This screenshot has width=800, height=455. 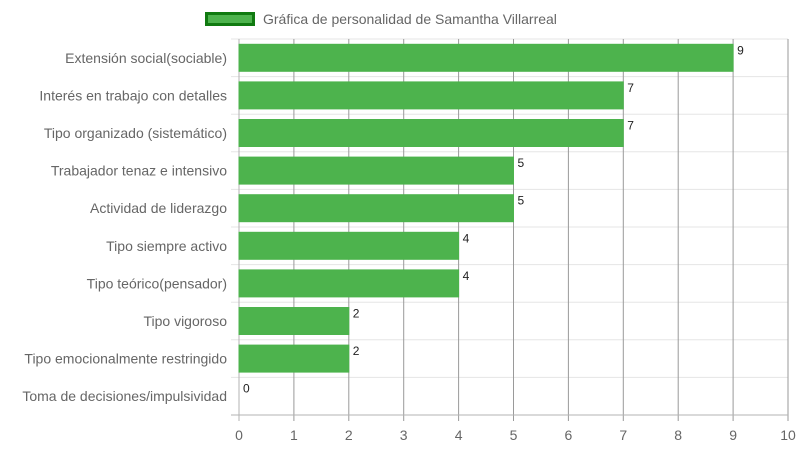 What do you see at coordinates (740, 50) in the screenshot?
I see `data-label: 9` at bounding box center [740, 50].